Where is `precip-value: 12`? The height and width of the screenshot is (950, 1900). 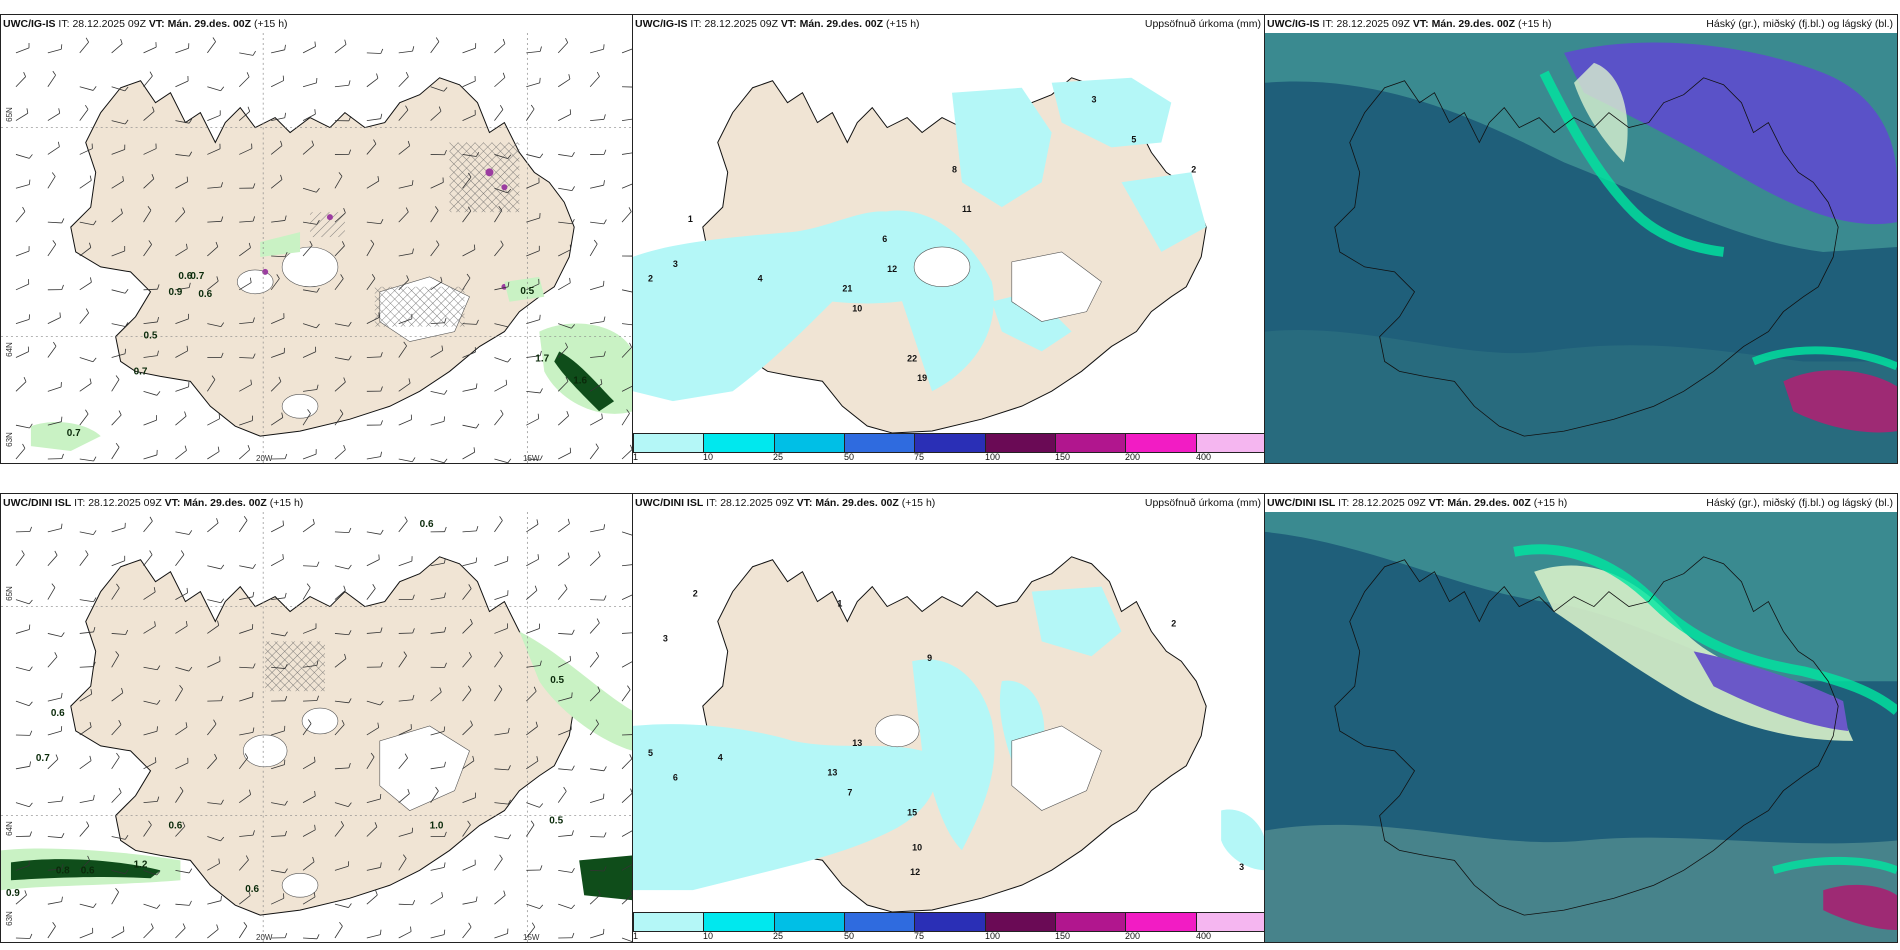
precip-value: 12 is located at coordinates (915, 872).